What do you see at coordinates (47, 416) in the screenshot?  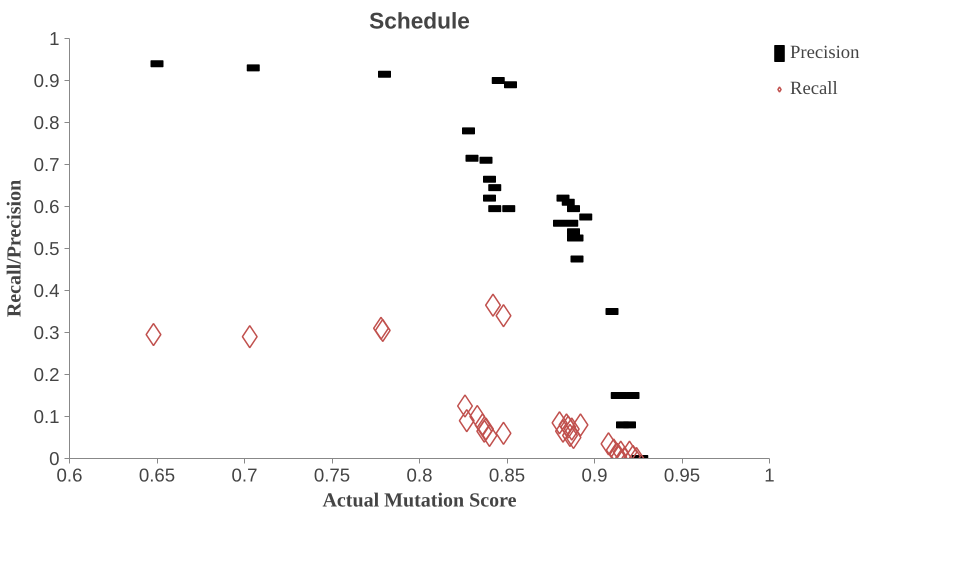 I see `y-tick-label: 0.1` at bounding box center [47, 416].